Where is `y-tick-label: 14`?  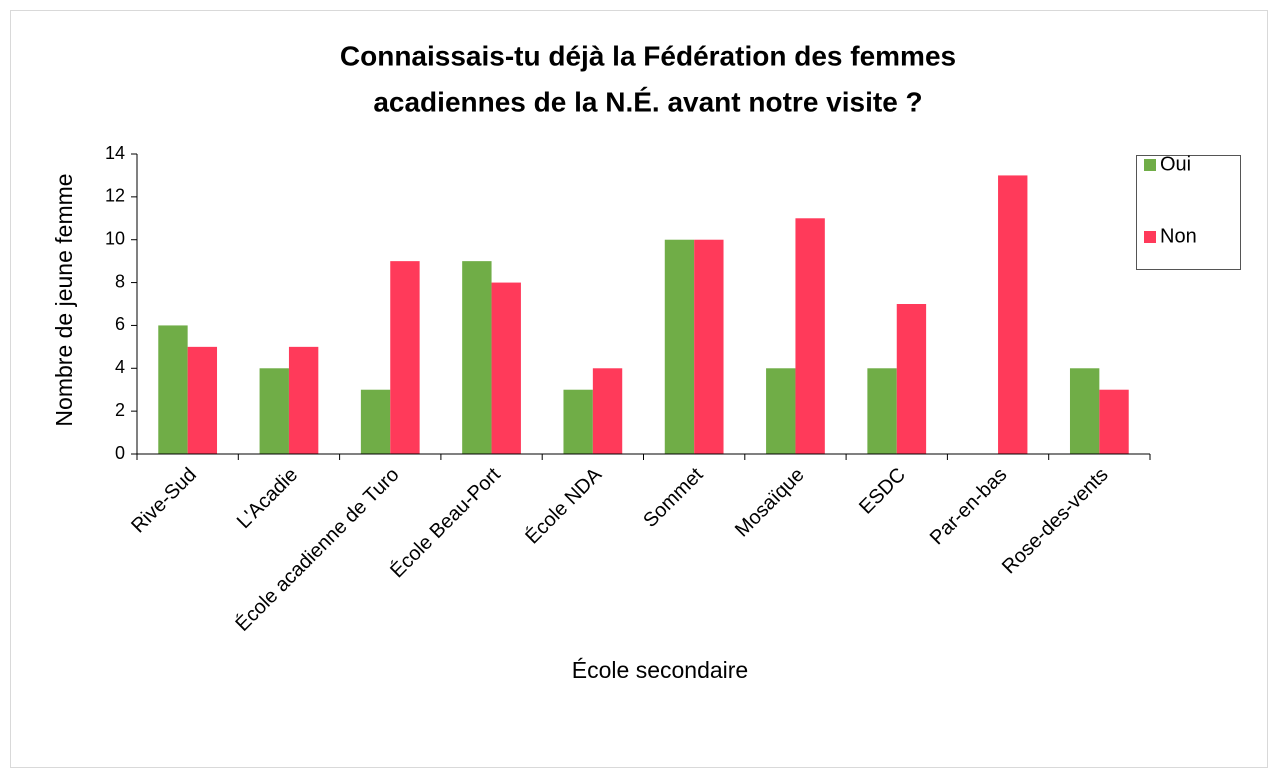 y-tick-label: 14 is located at coordinates (115, 153).